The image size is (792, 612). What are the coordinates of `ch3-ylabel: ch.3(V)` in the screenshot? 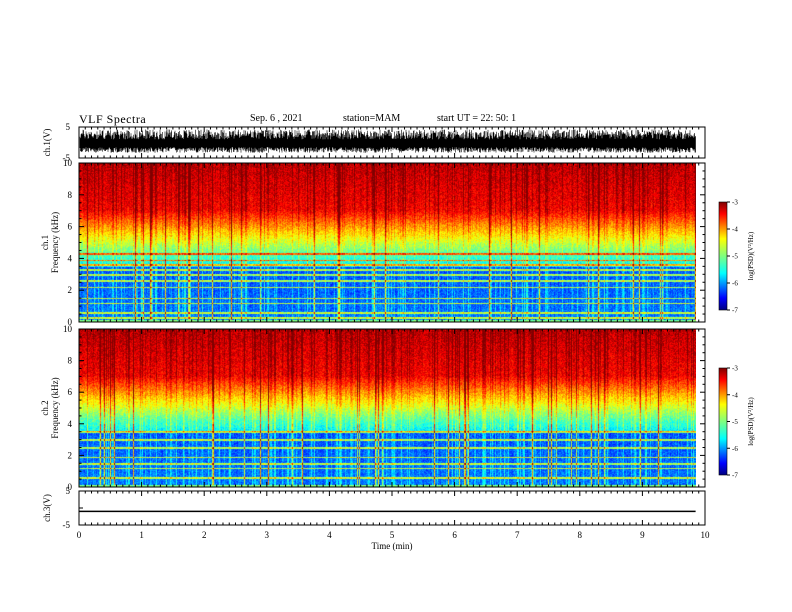 It's located at (47, 508).